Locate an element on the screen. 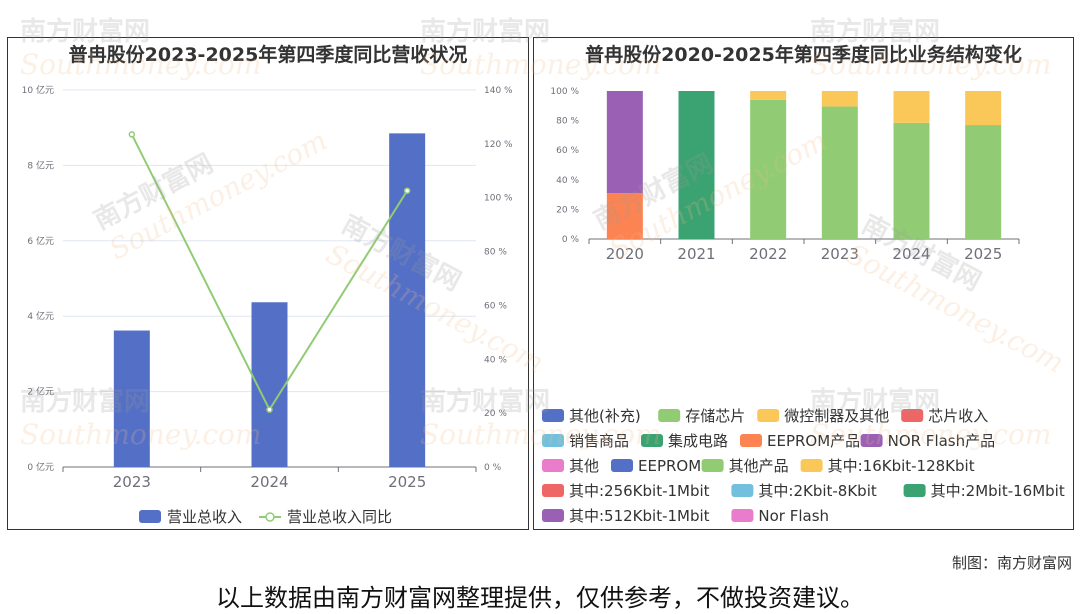  right-chart-title: 普冉股份2020-2025年第四季度同比业务结构变化 is located at coordinates (803, 55).